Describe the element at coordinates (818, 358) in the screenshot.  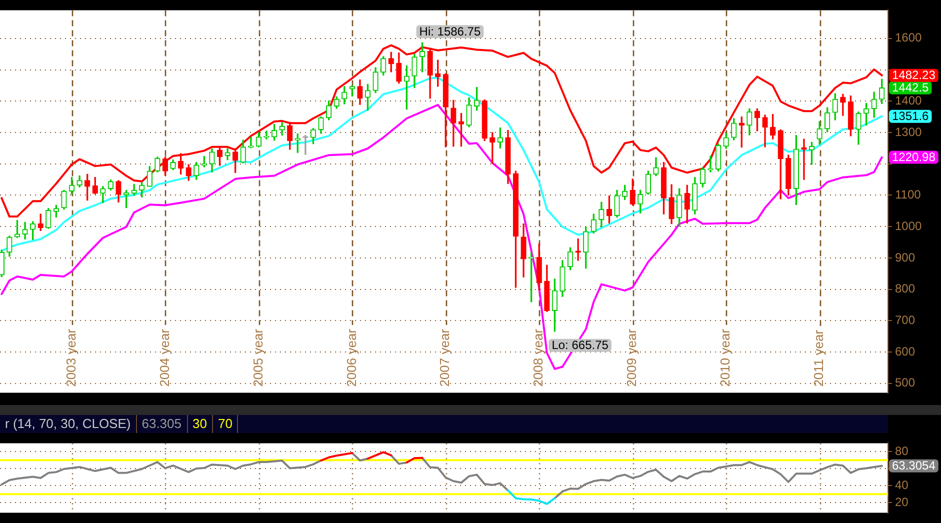
I see `x-tick-label: 2011 year` at that location.